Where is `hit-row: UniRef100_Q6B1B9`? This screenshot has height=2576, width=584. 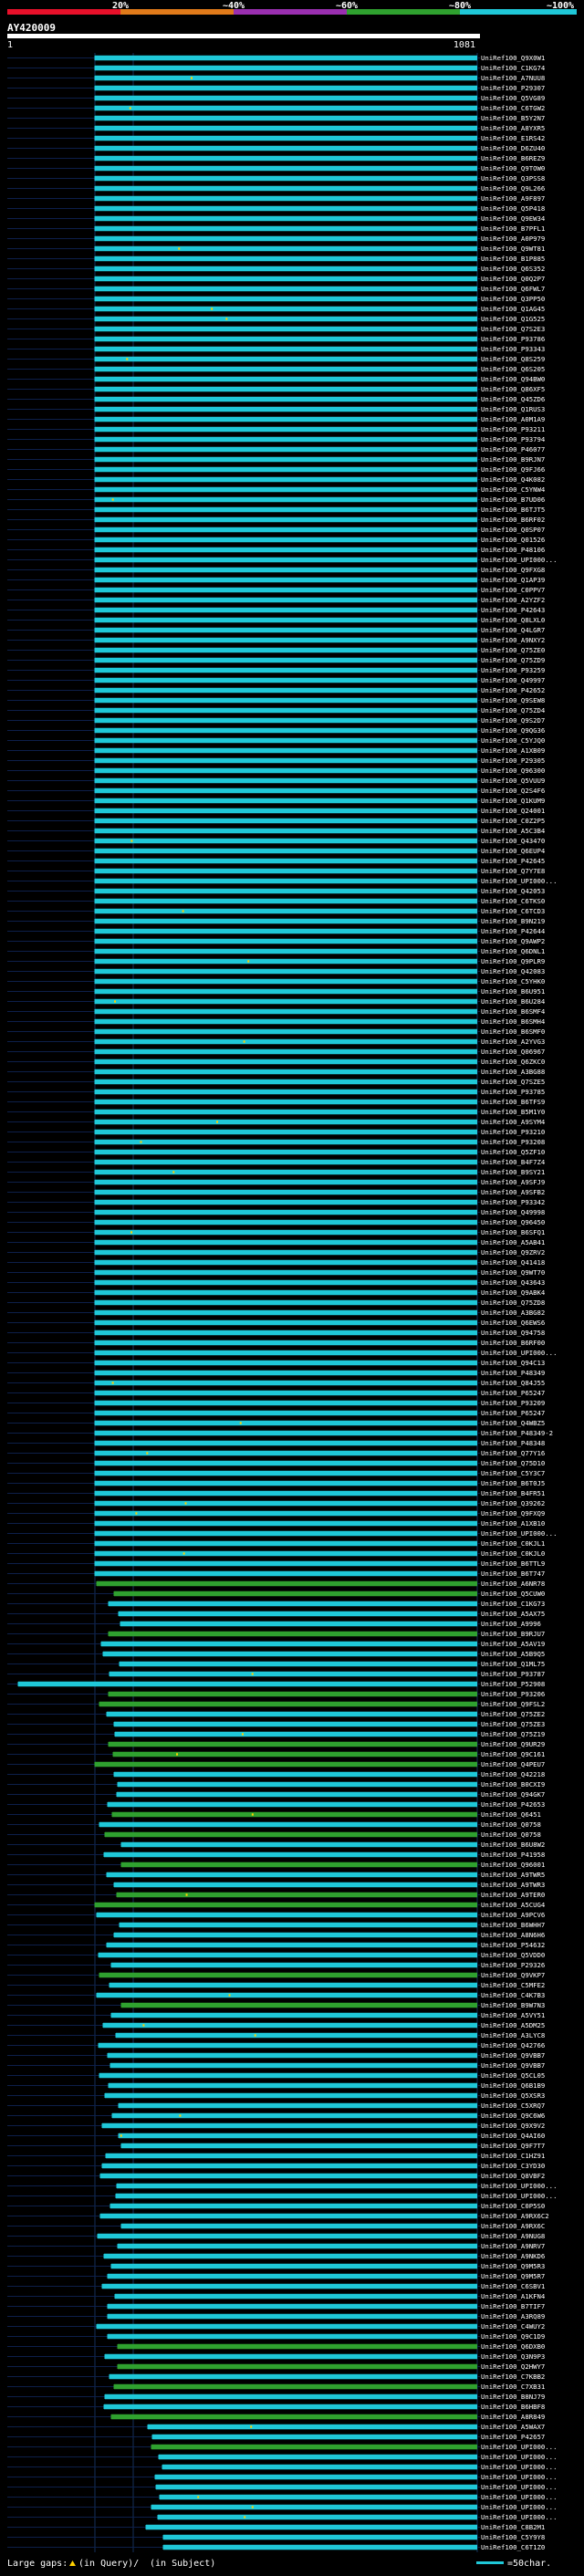
hit-row: UniRef100_Q6B1B9 is located at coordinates (276, 2085).